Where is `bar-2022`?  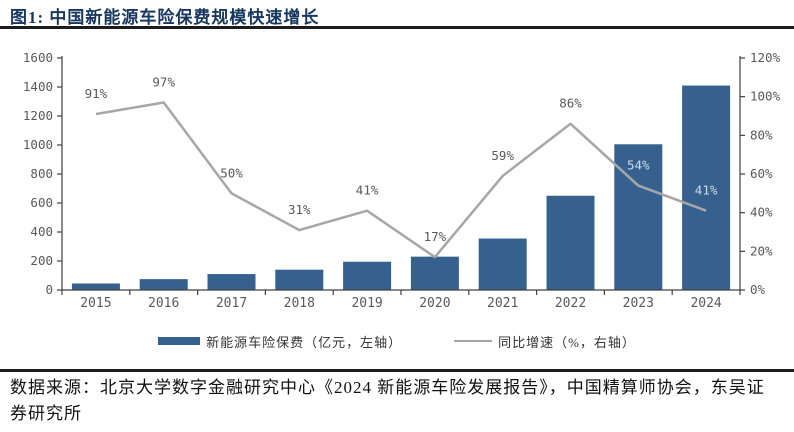 bar-2022 is located at coordinates (570, 242).